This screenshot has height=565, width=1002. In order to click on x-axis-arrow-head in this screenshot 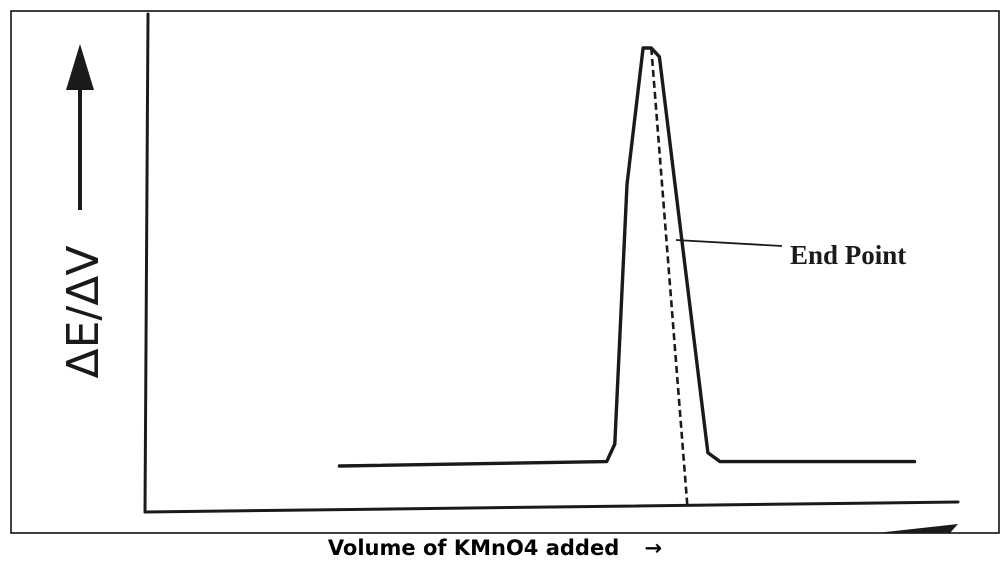, I will do `click(917, 528)`.